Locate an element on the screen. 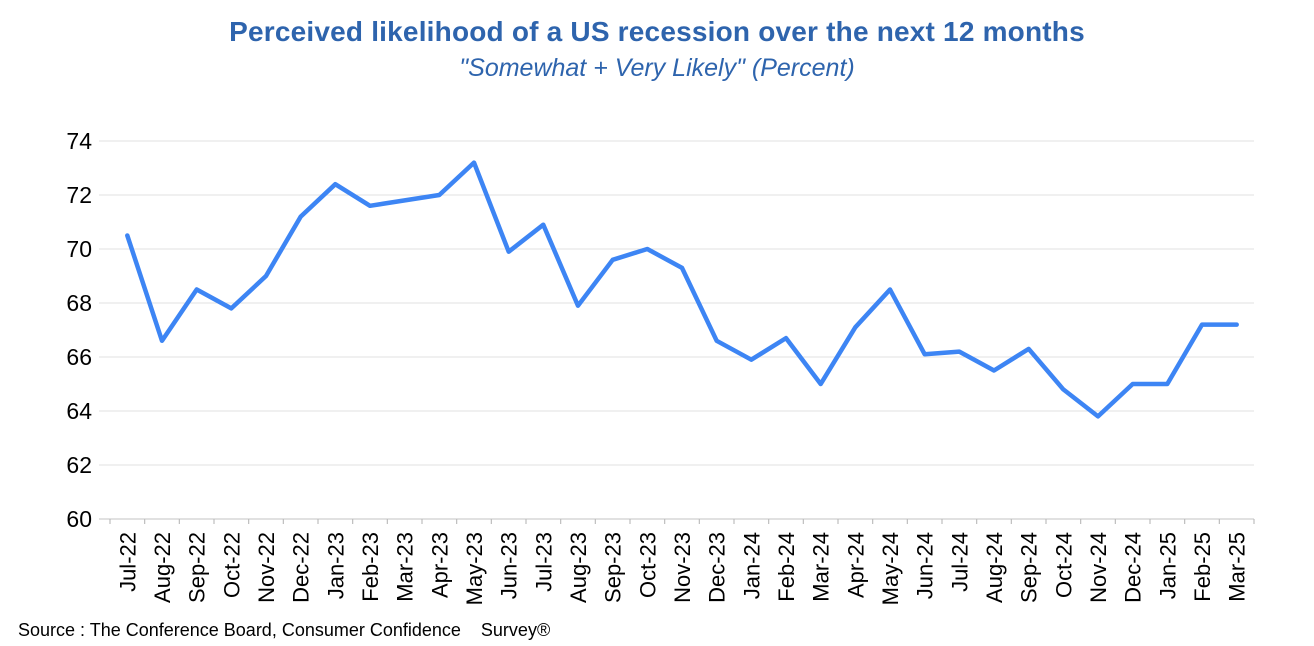 The image size is (1314, 646). x-tick-label: Jul-22 is located at coordinates (127, 562).